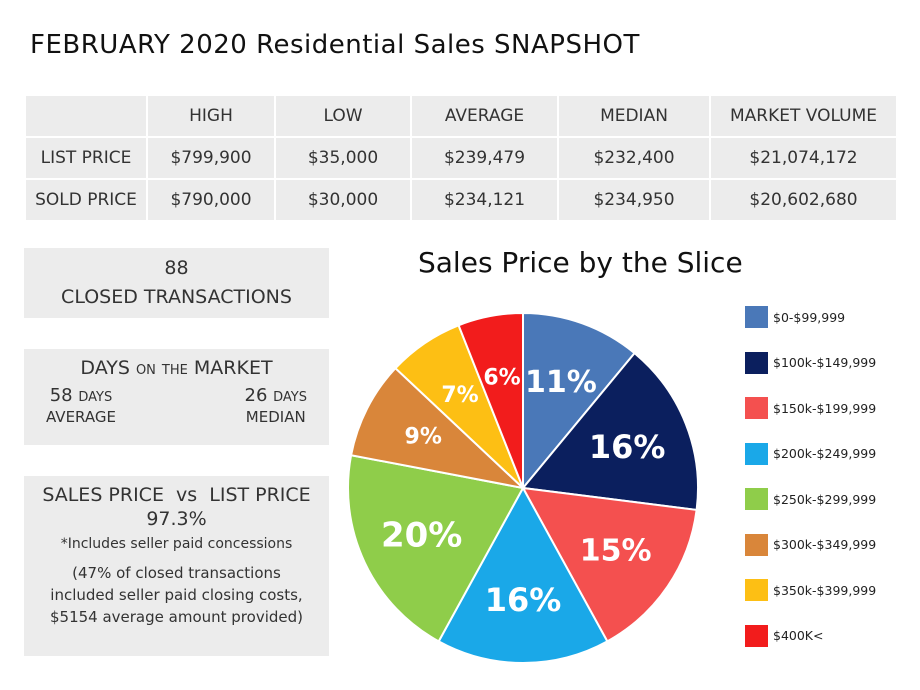 Image resolution: width=920 pixels, height=690 pixels. What do you see at coordinates (81, 405) in the screenshot?
I see `dom-average: 58 days AVERAGE` at bounding box center [81, 405].